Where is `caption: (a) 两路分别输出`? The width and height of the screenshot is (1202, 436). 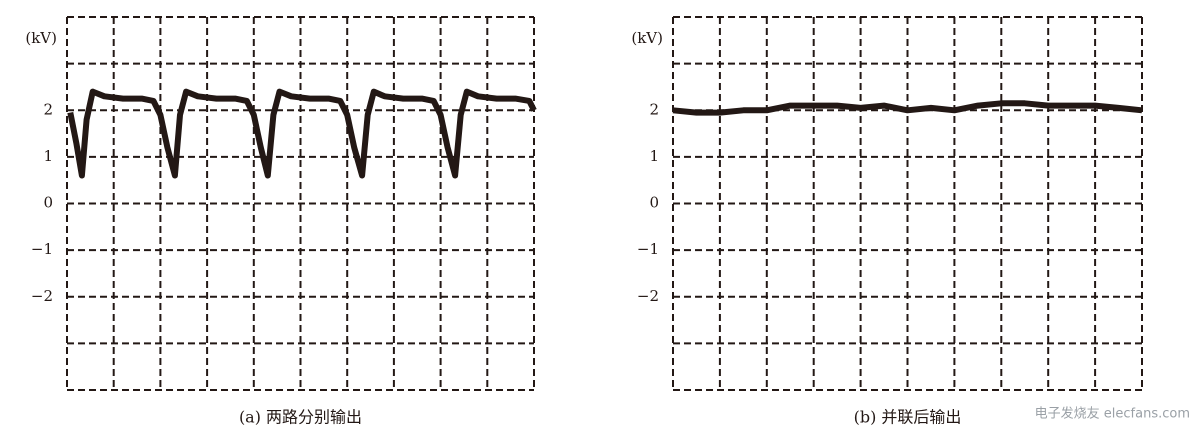
caption: (a) 两路分别输出 is located at coordinates (300, 417).